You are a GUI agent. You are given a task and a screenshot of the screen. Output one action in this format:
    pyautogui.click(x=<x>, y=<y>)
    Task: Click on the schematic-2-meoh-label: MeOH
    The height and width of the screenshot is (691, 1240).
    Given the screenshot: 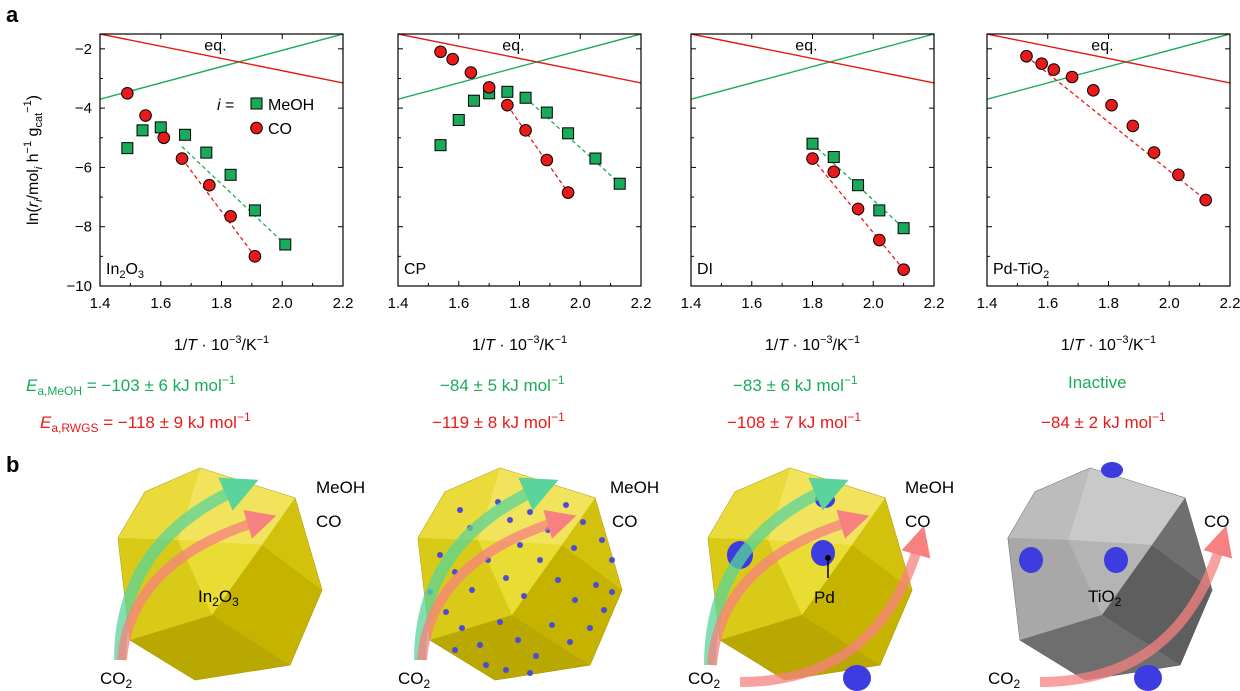 What is the action you would take?
    pyautogui.click(x=634, y=487)
    